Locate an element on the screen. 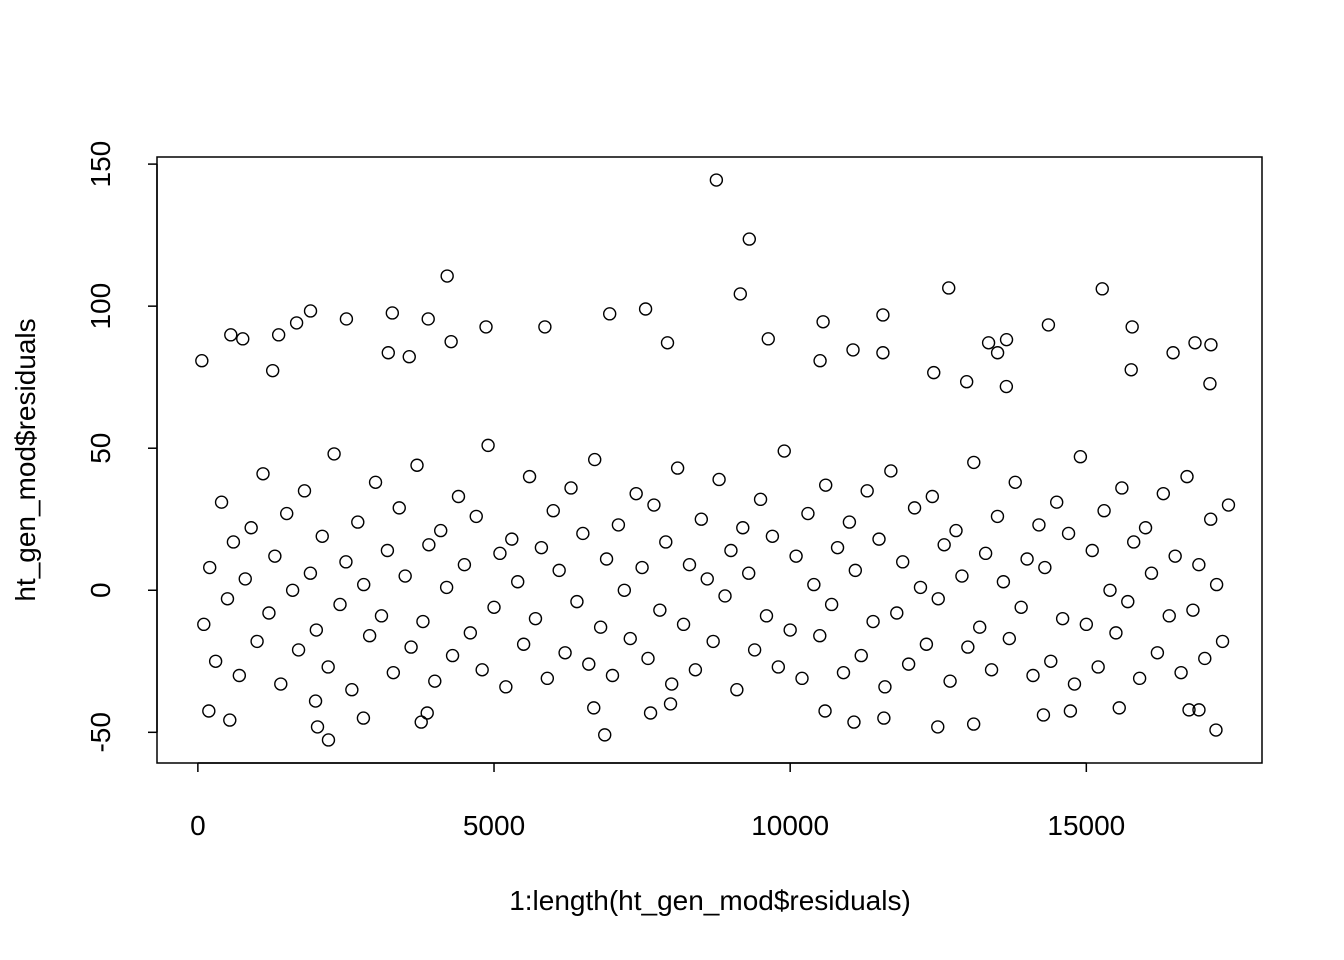 The height and width of the screenshot is (960, 1344). x-tick-label: 15000 is located at coordinates (1086, 825).